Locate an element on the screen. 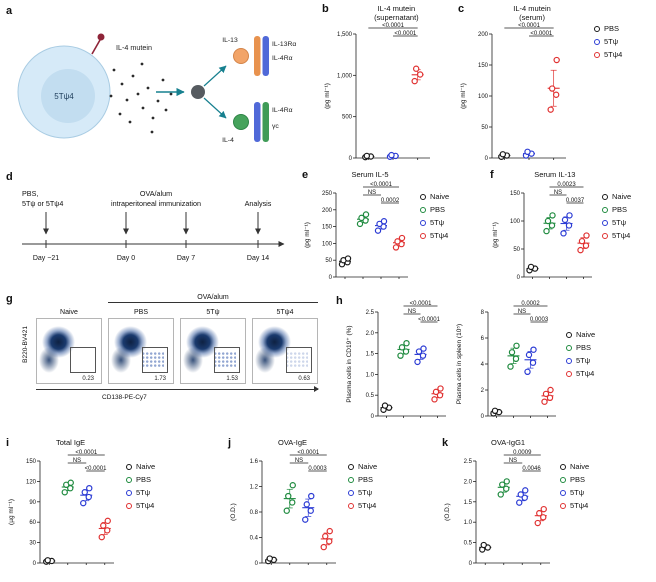 Image resolution: width=656 pixels, height=582 pixels. panel-i-label: i is located at coordinates (8, 443).